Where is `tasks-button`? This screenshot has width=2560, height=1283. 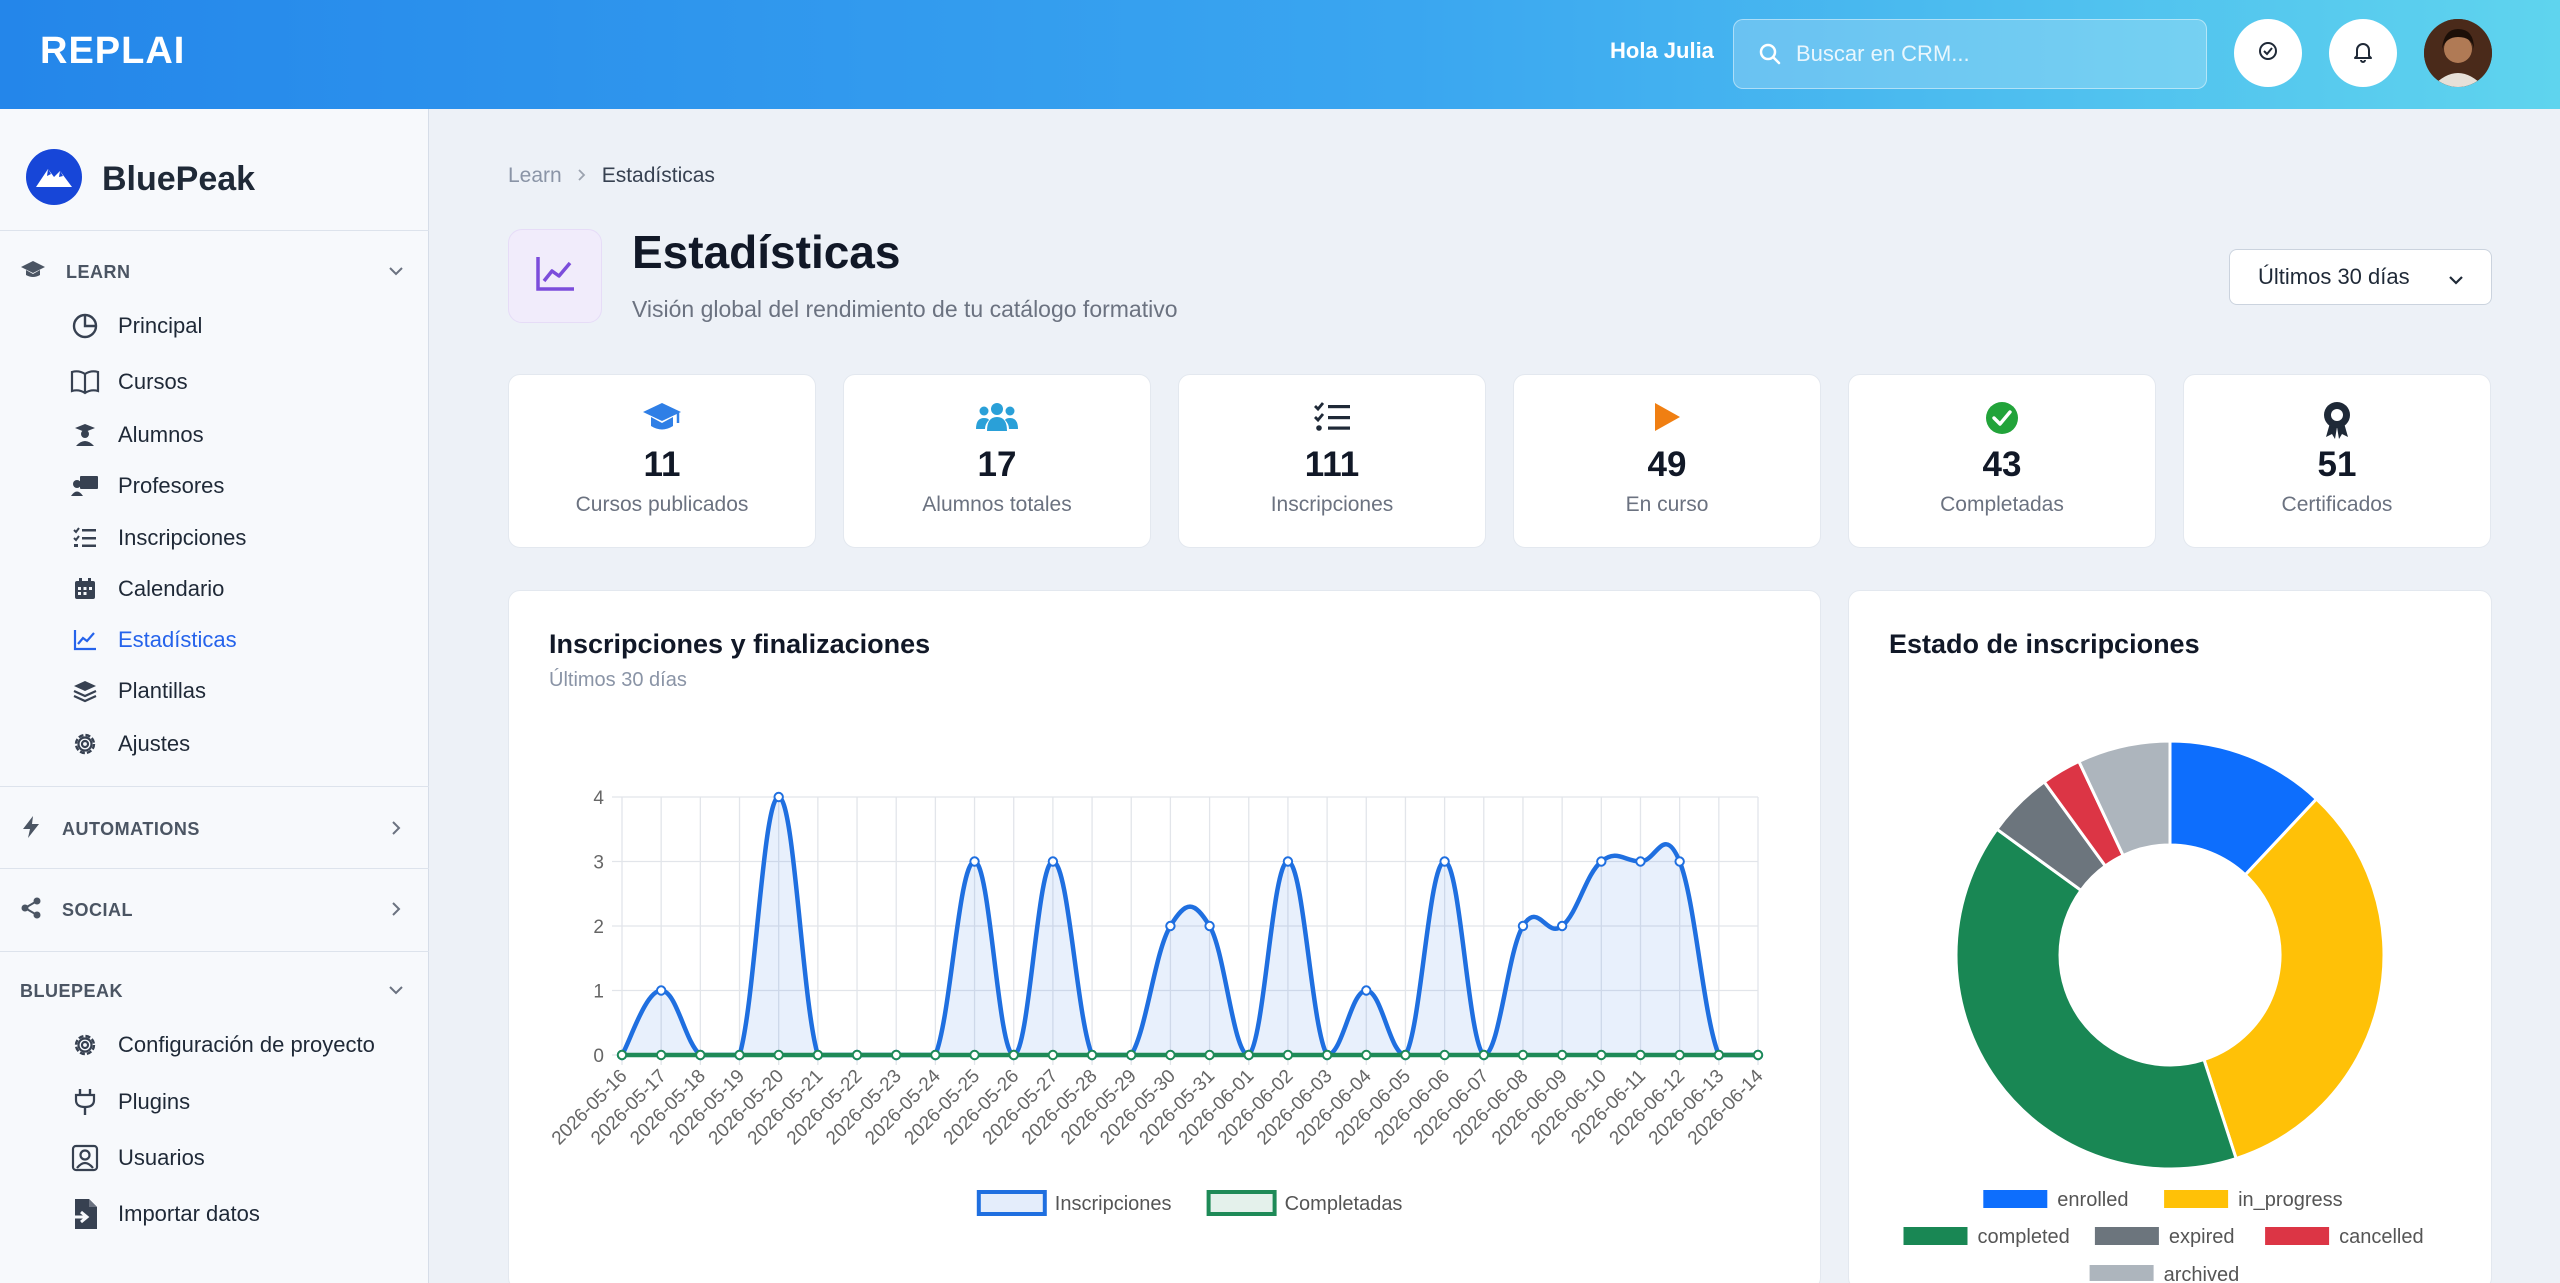 tasks-button is located at coordinates (2268, 53).